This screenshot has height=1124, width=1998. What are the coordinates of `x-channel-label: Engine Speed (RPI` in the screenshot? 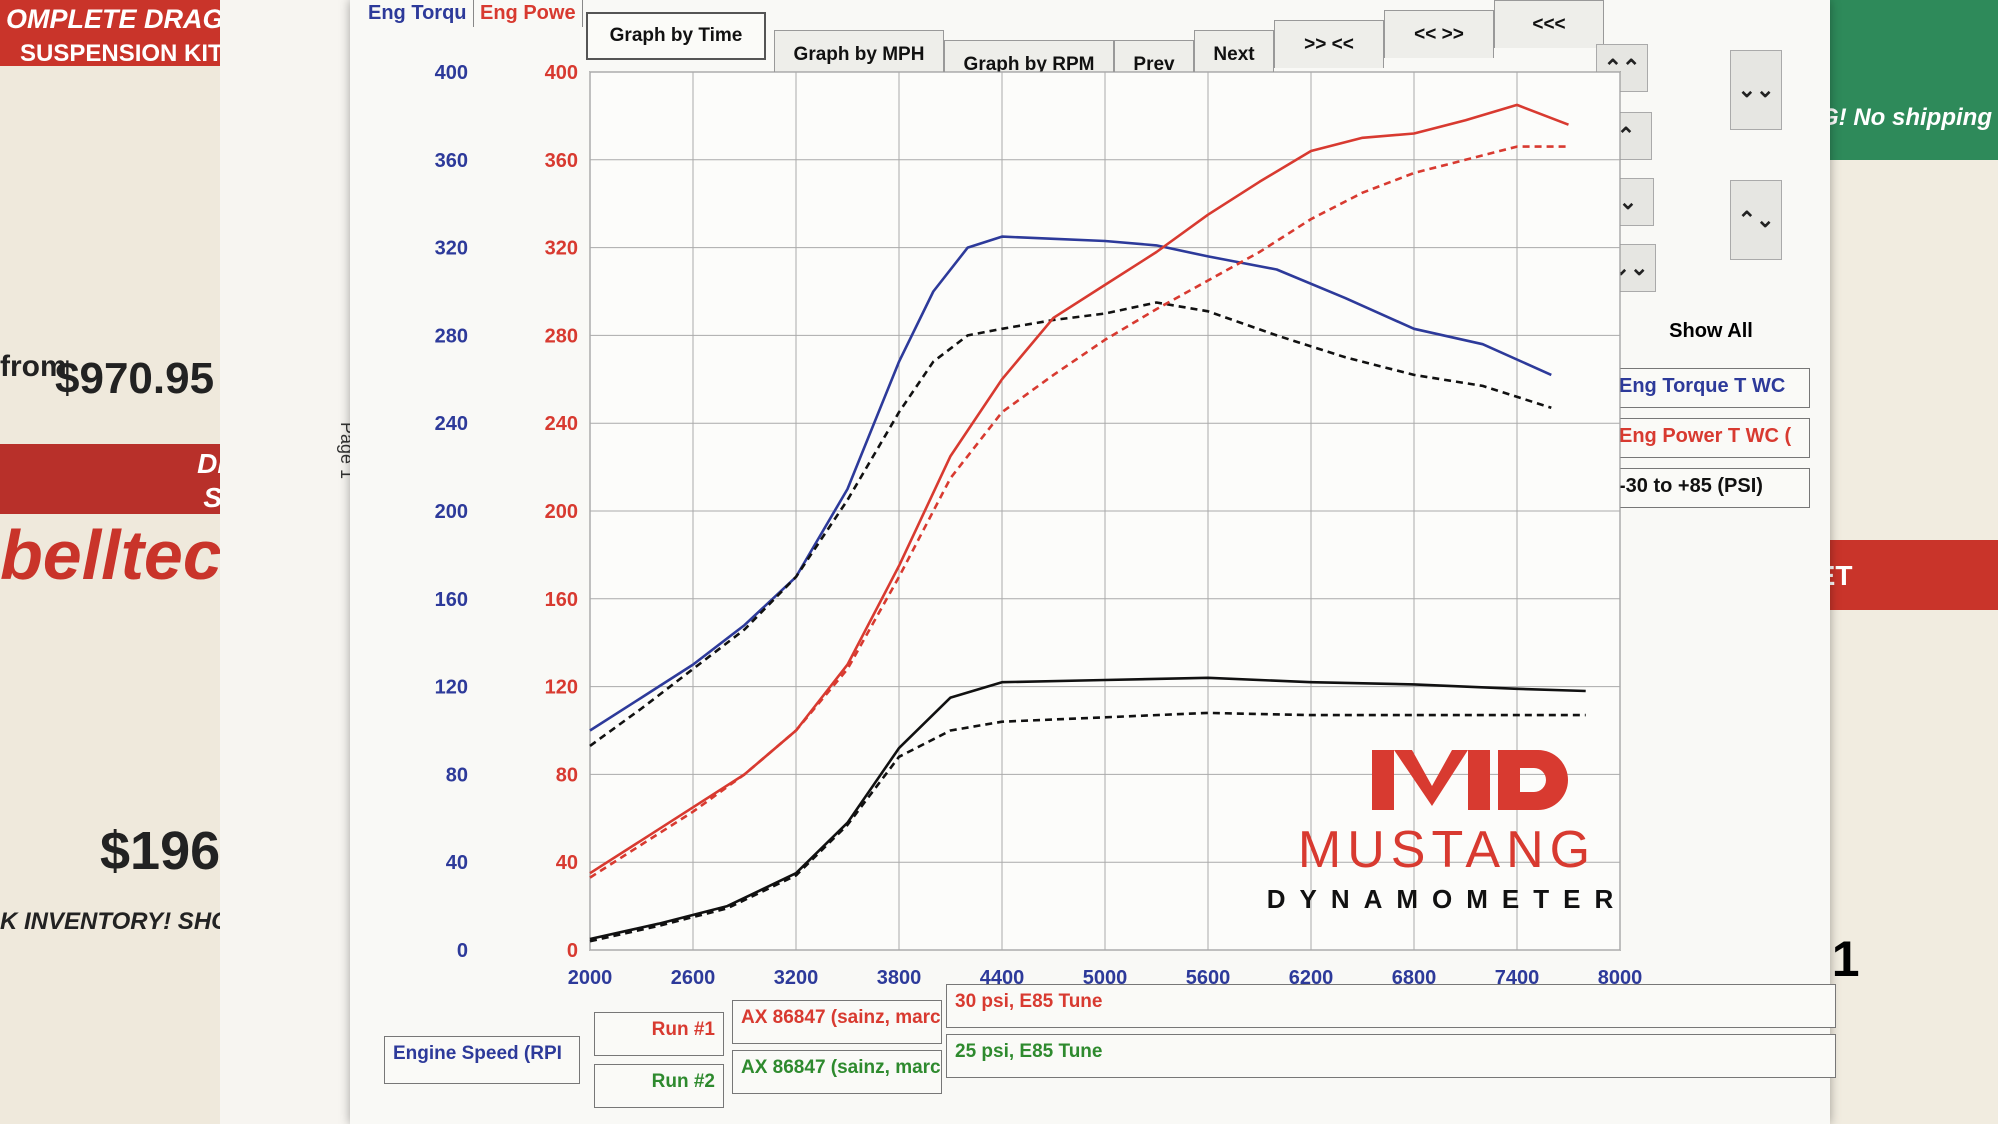 It's located at (482, 1060).